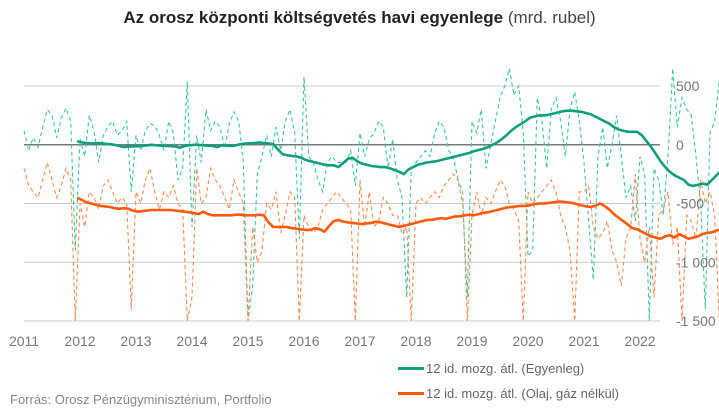 The height and width of the screenshot is (416, 719). What do you see at coordinates (415, 341) in the screenshot?
I see `x-tick-label: 2018` at bounding box center [415, 341].